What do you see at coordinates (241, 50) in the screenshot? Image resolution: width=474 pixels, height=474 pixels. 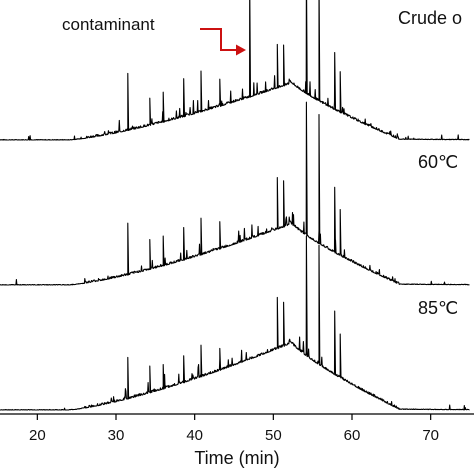 I see `contaminant-arrow-head` at bounding box center [241, 50].